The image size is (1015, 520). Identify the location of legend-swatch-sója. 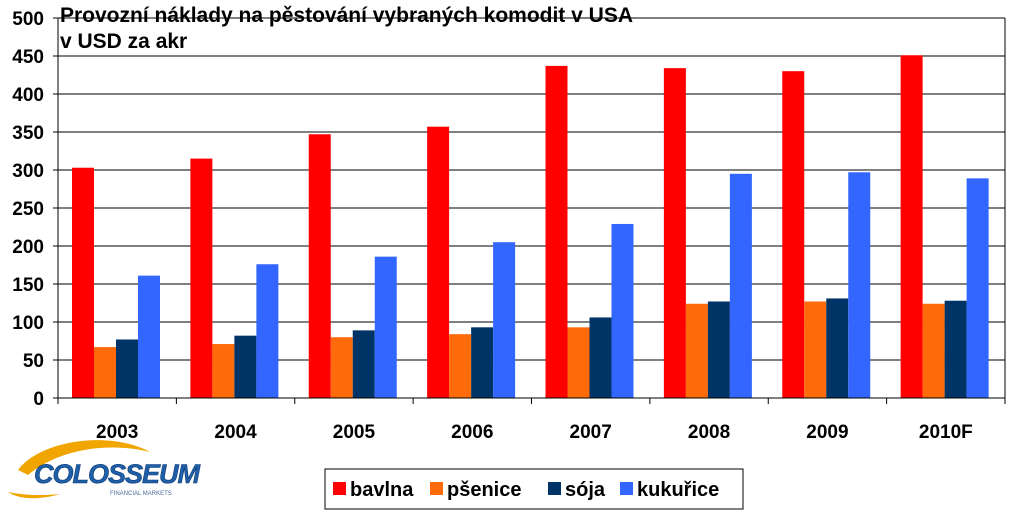
(554, 488).